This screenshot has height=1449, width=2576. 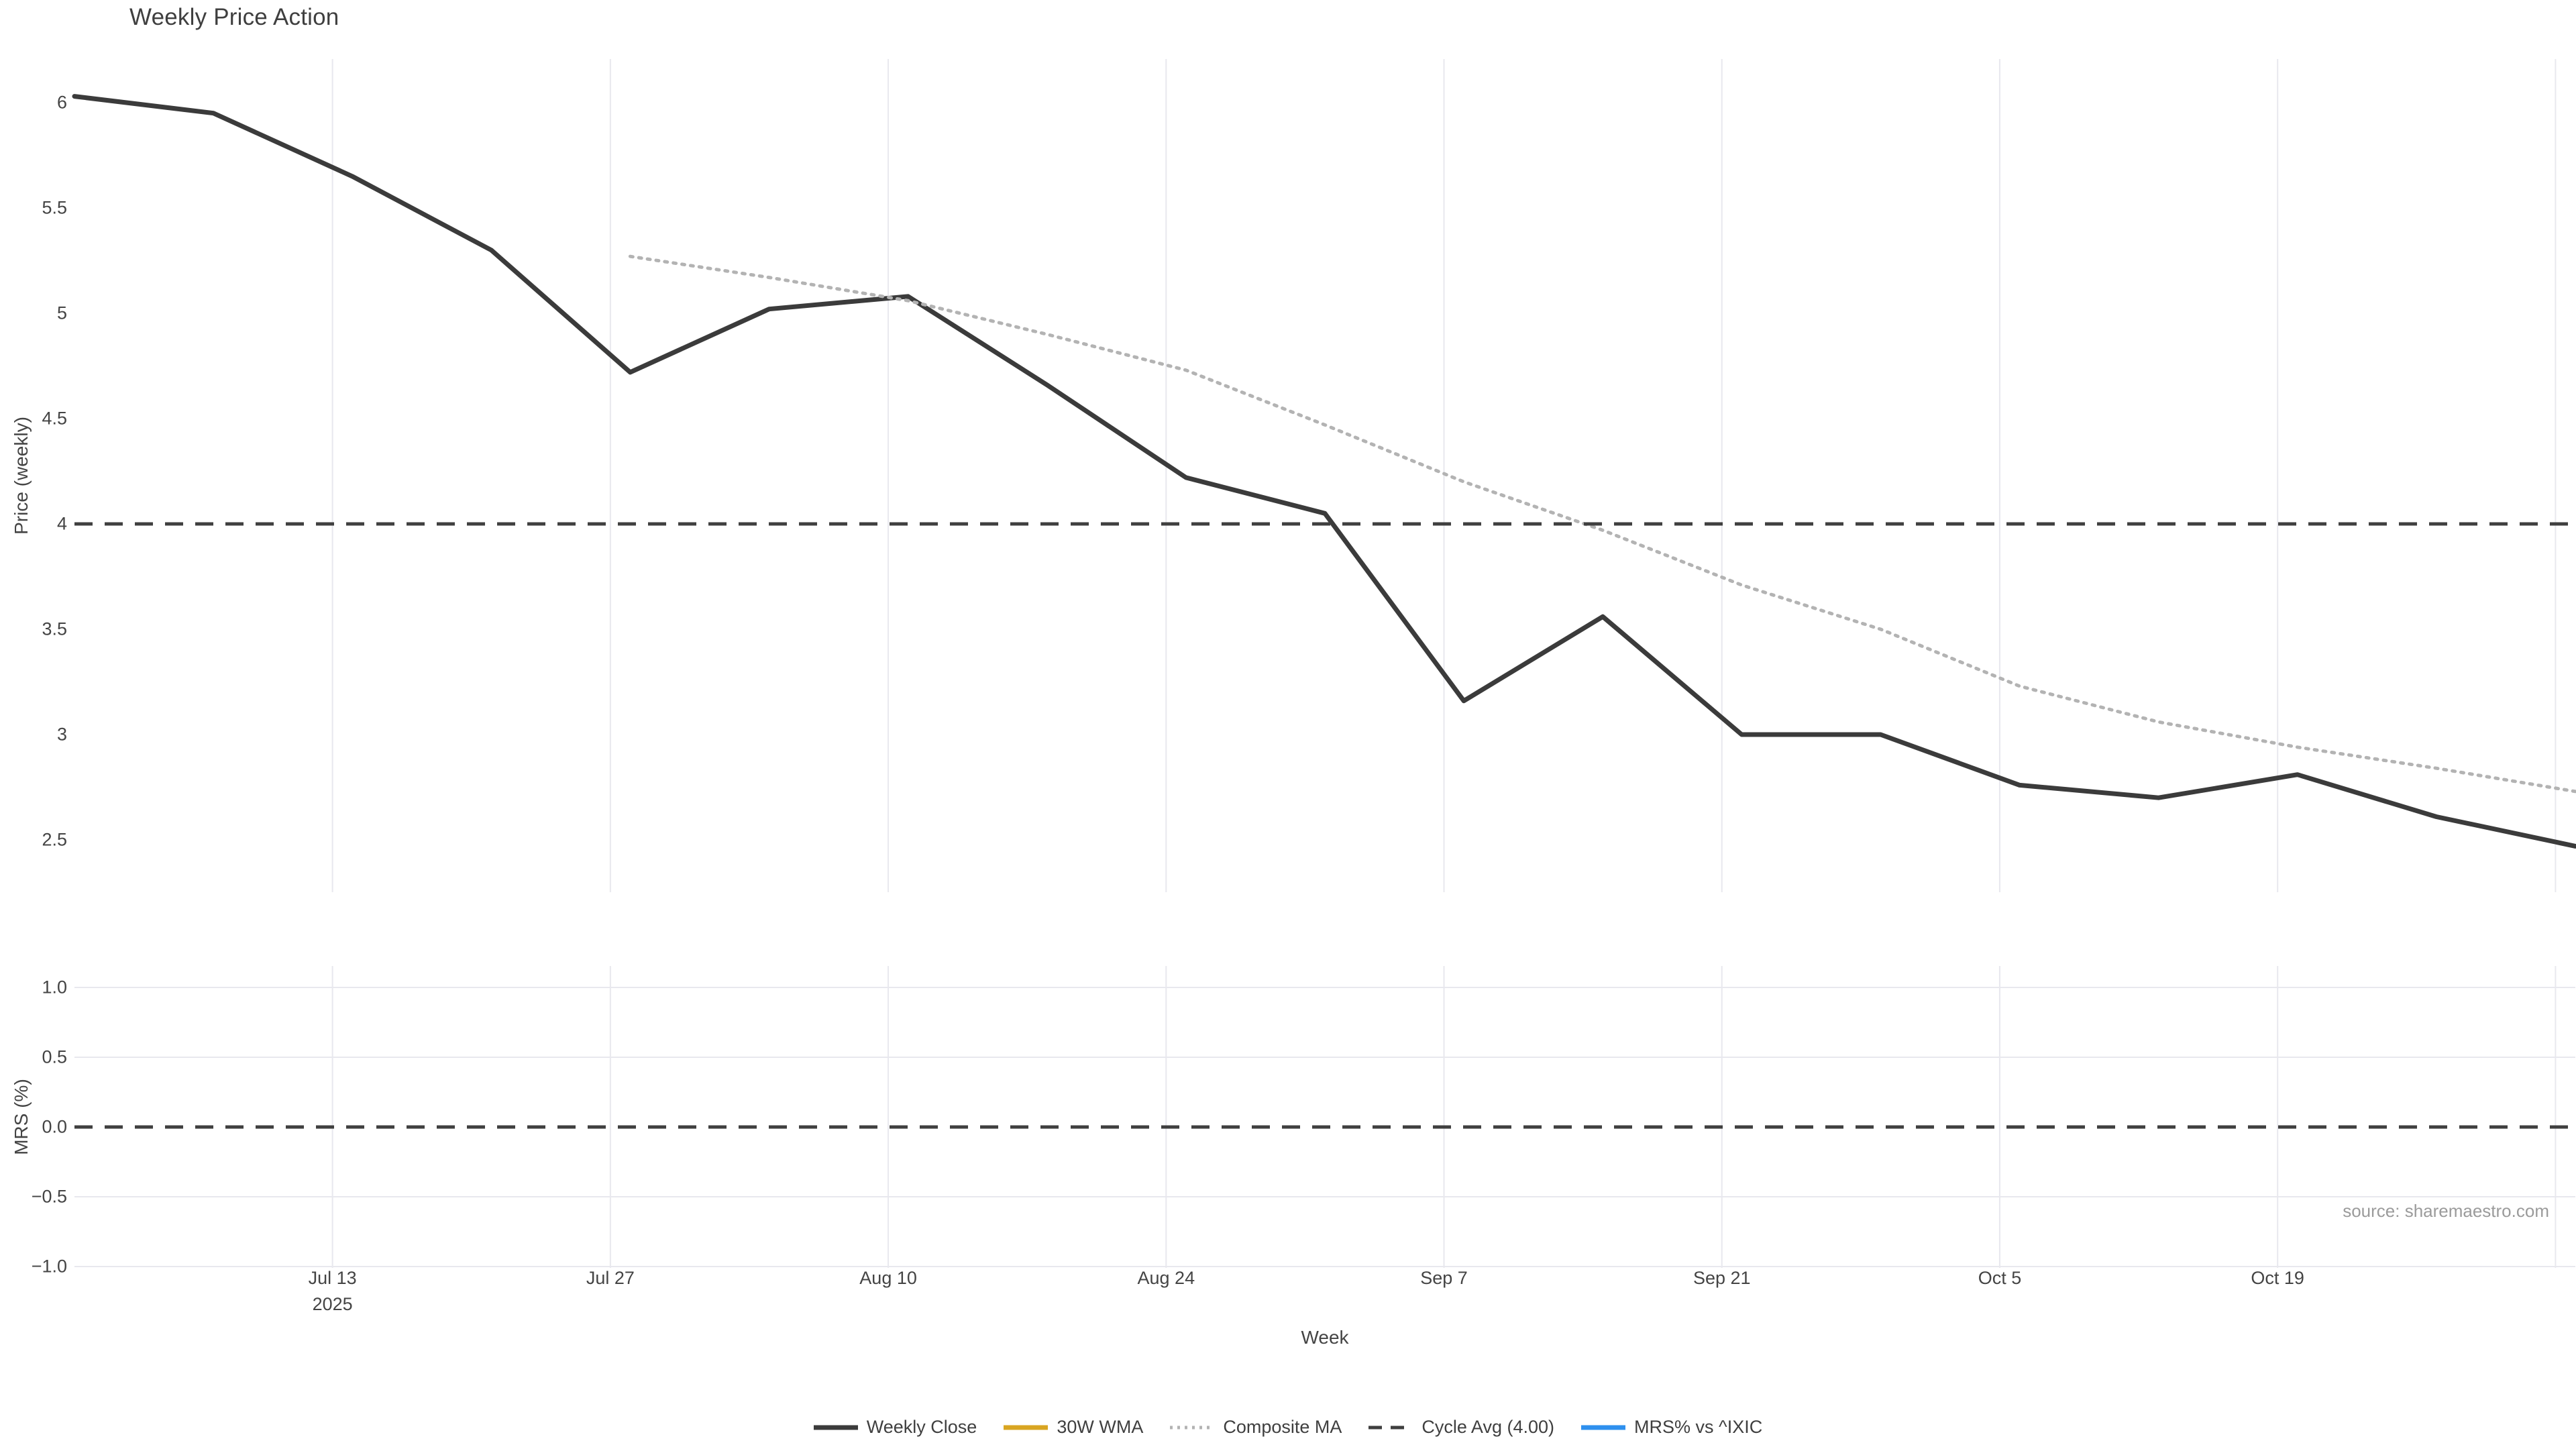 I want to click on x-tick-label: Aug 10, so click(x=888, y=1278).